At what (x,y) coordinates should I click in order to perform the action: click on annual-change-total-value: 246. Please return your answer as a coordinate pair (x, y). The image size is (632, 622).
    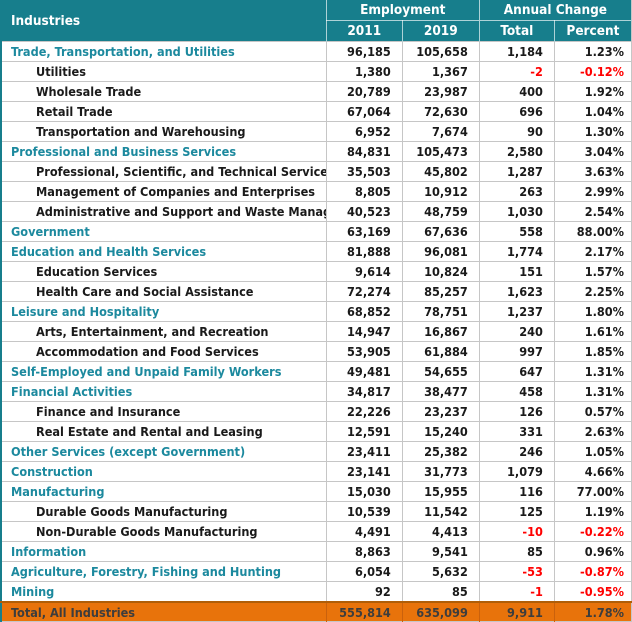
    Looking at the image, I should click on (516, 451).